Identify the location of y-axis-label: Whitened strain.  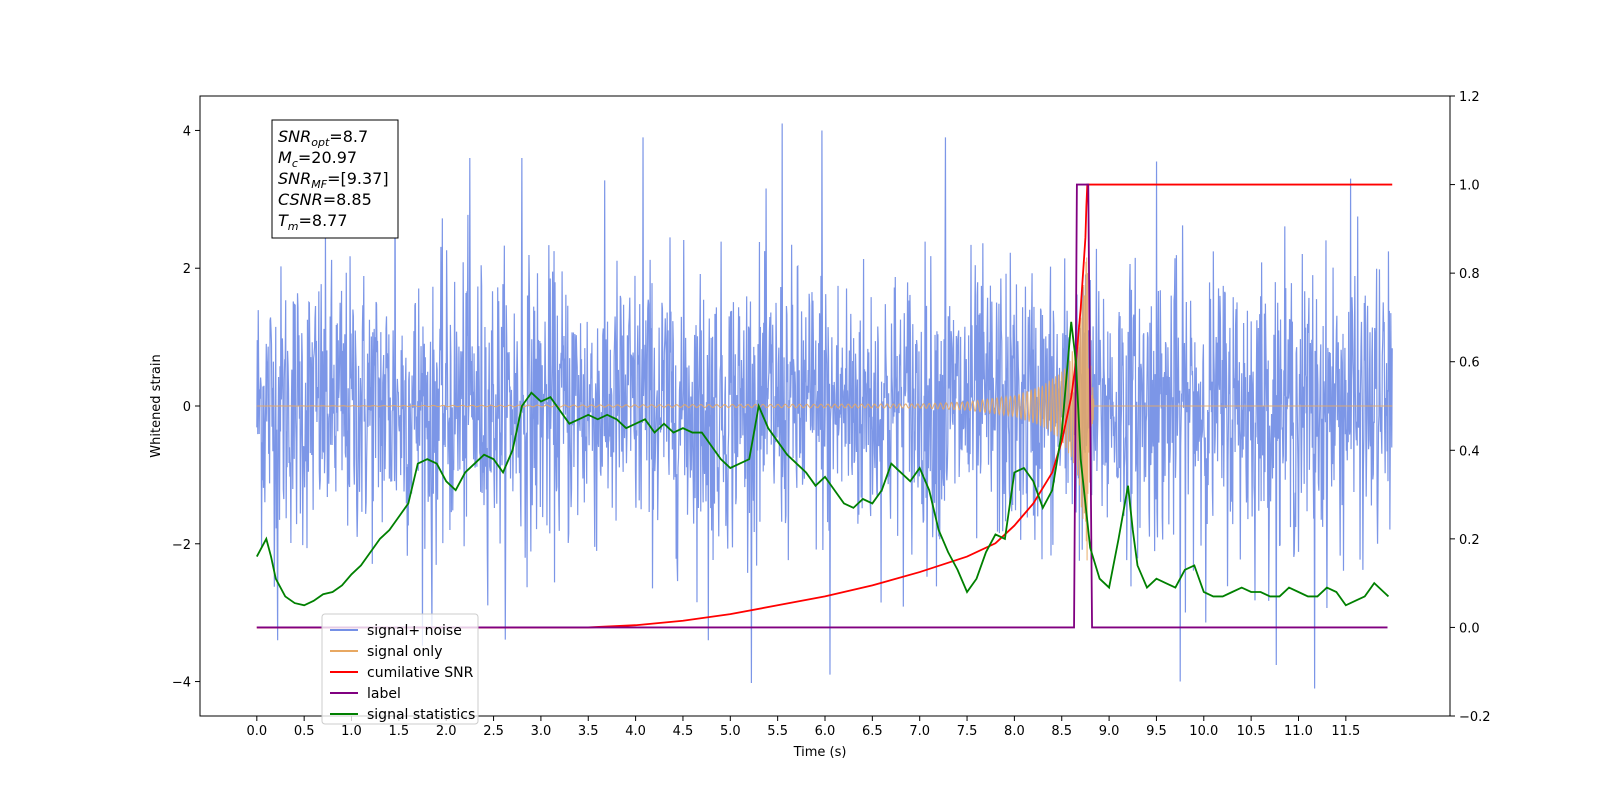
(156, 405).